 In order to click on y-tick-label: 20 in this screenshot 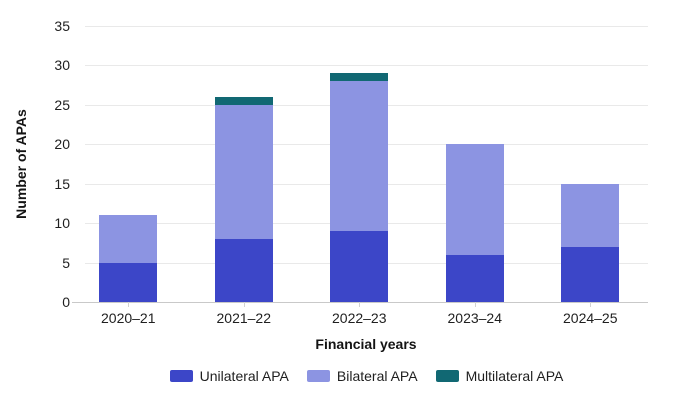, I will do `click(62, 144)`.